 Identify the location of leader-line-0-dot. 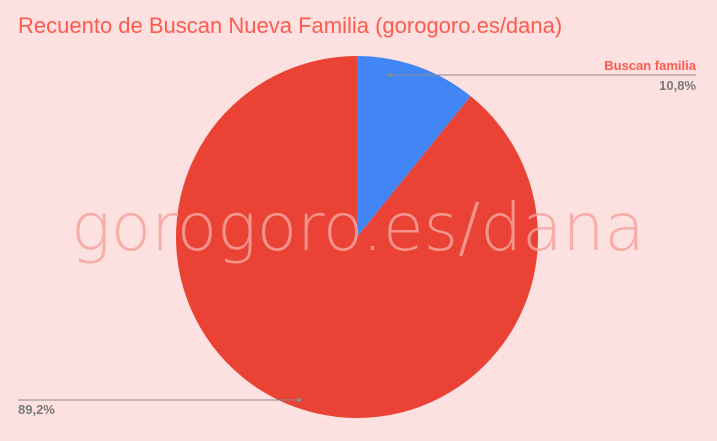
(390, 75).